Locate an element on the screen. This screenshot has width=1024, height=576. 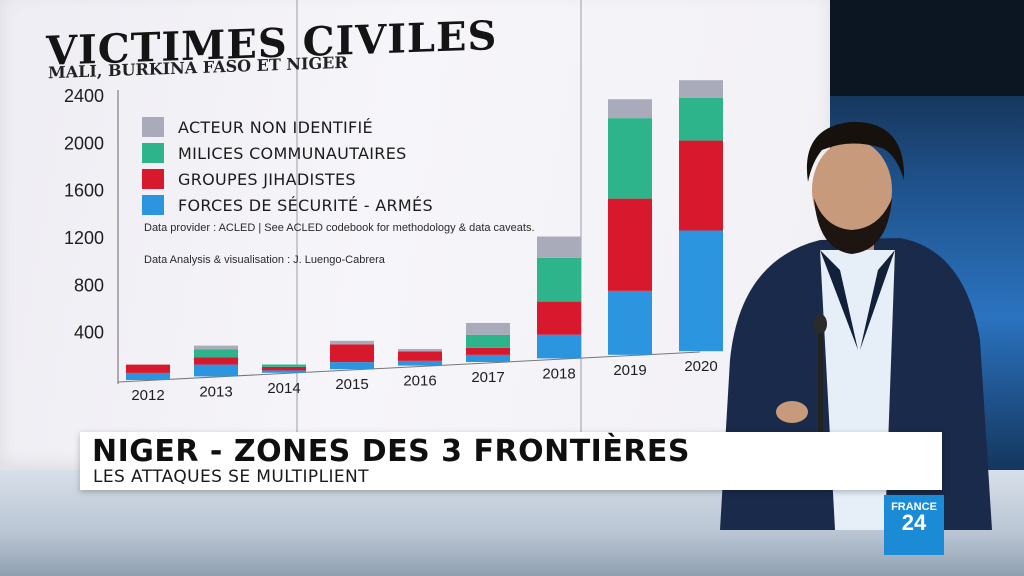
presenter-beard is located at coordinates (853, 226).